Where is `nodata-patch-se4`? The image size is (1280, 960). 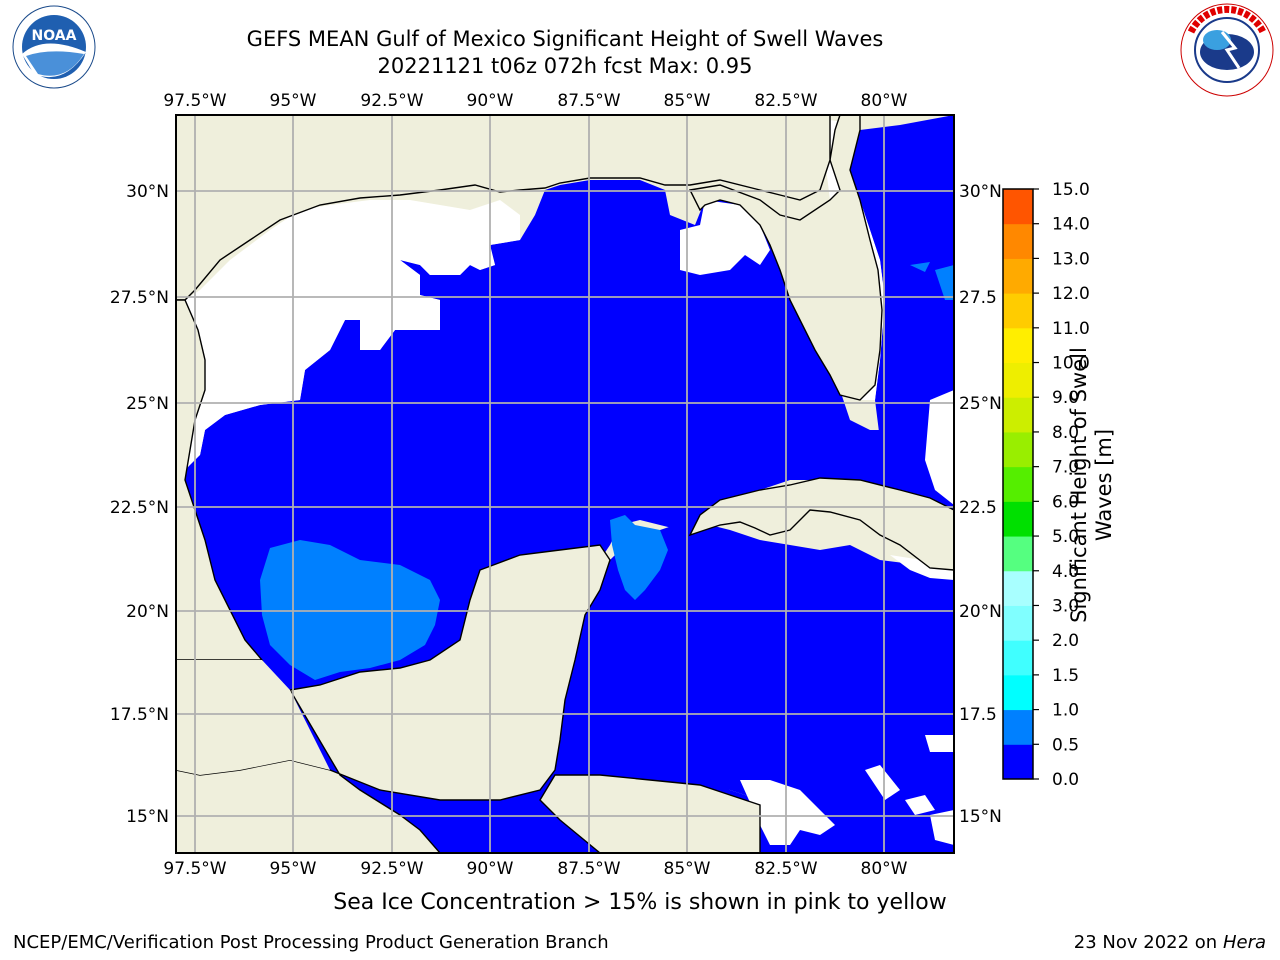
nodata-patch-se4 is located at coordinates (942, 827).